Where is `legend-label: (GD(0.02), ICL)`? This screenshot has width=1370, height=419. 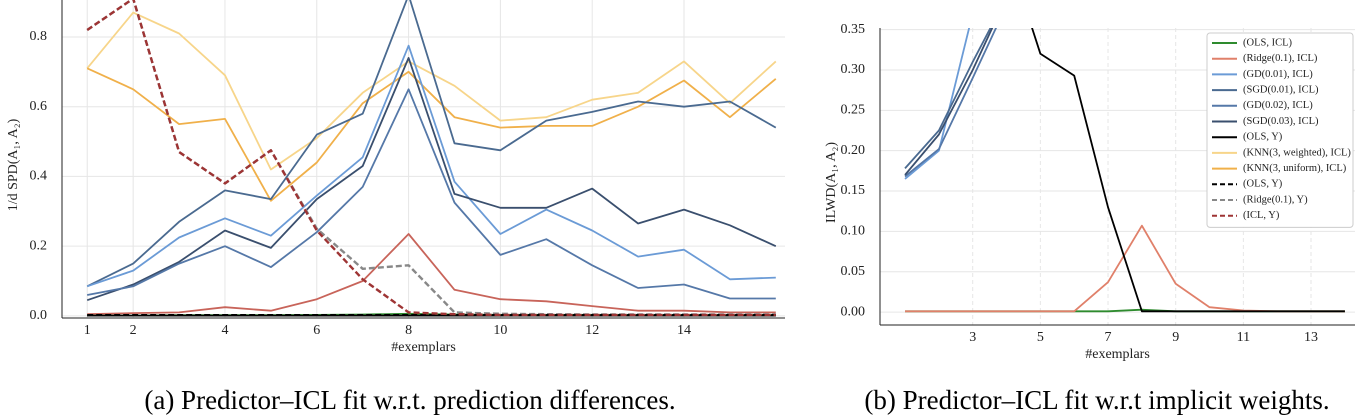 legend-label: (GD(0.02), ICL) is located at coordinates (1278, 105).